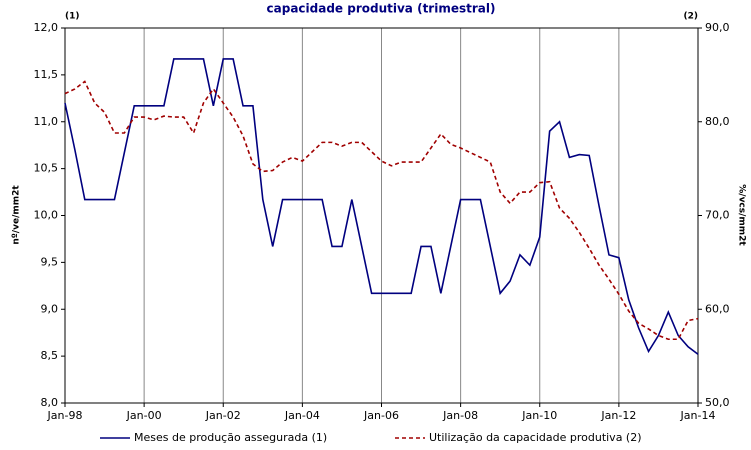 Image resolution: width=751 pixels, height=450 pixels. I want to click on legend-label: Meses de produção assegurada (1), so click(230, 437).